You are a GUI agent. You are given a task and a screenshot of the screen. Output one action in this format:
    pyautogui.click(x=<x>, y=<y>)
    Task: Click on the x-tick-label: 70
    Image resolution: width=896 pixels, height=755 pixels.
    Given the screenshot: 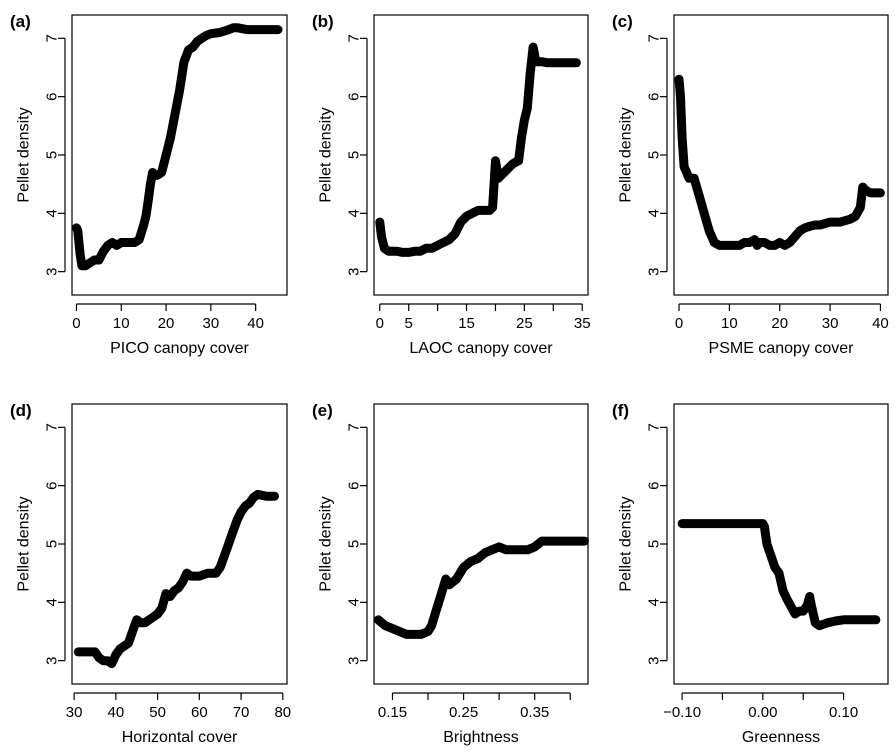 What is the action you would take?
    pyautogui.click(x=241, y=712)
    